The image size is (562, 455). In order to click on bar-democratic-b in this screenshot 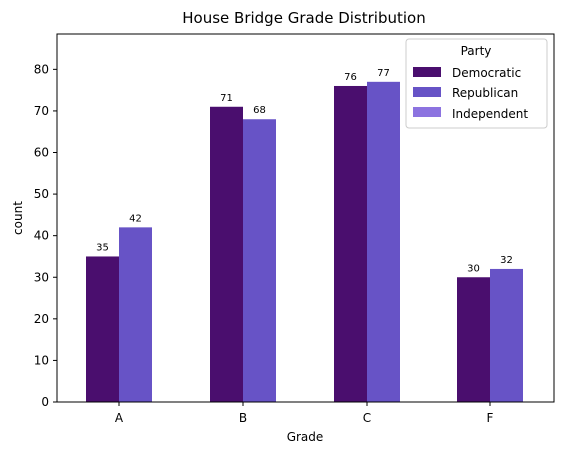, I will do `click(226, 254)`.